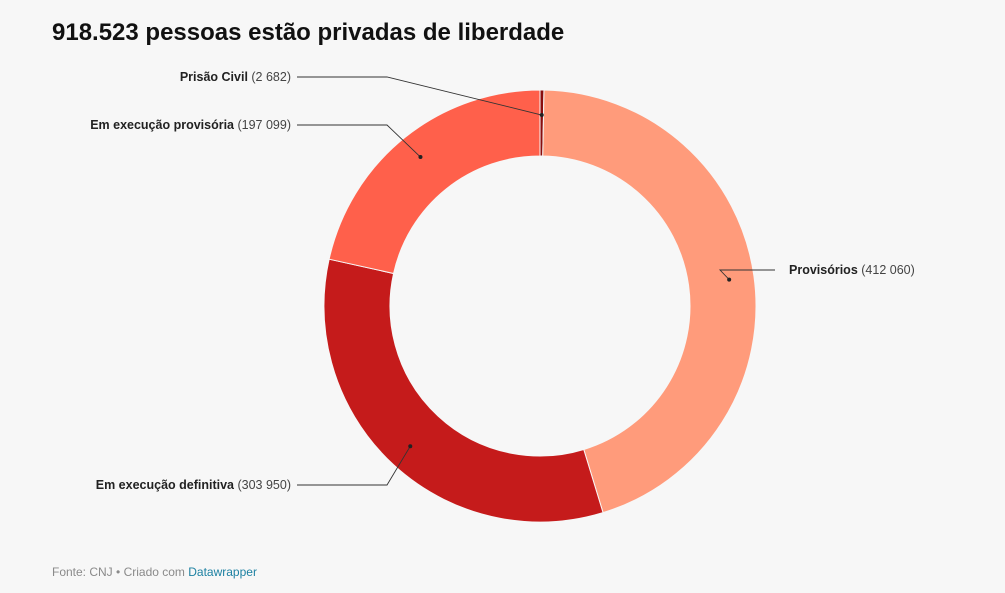 The width and height of the screenshot is (1005, 593). I want to click on datawrapper-link: Datawrapper, so click(222, 572).